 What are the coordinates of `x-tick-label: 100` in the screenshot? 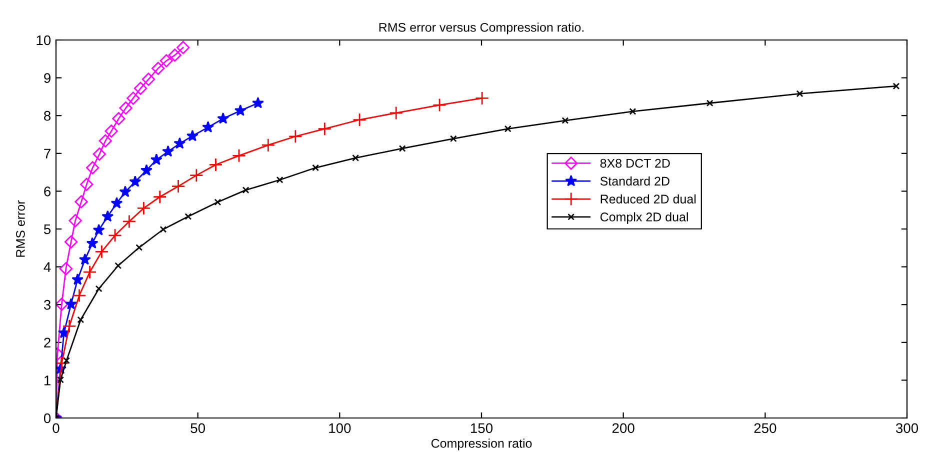 It's located at (340, 428).